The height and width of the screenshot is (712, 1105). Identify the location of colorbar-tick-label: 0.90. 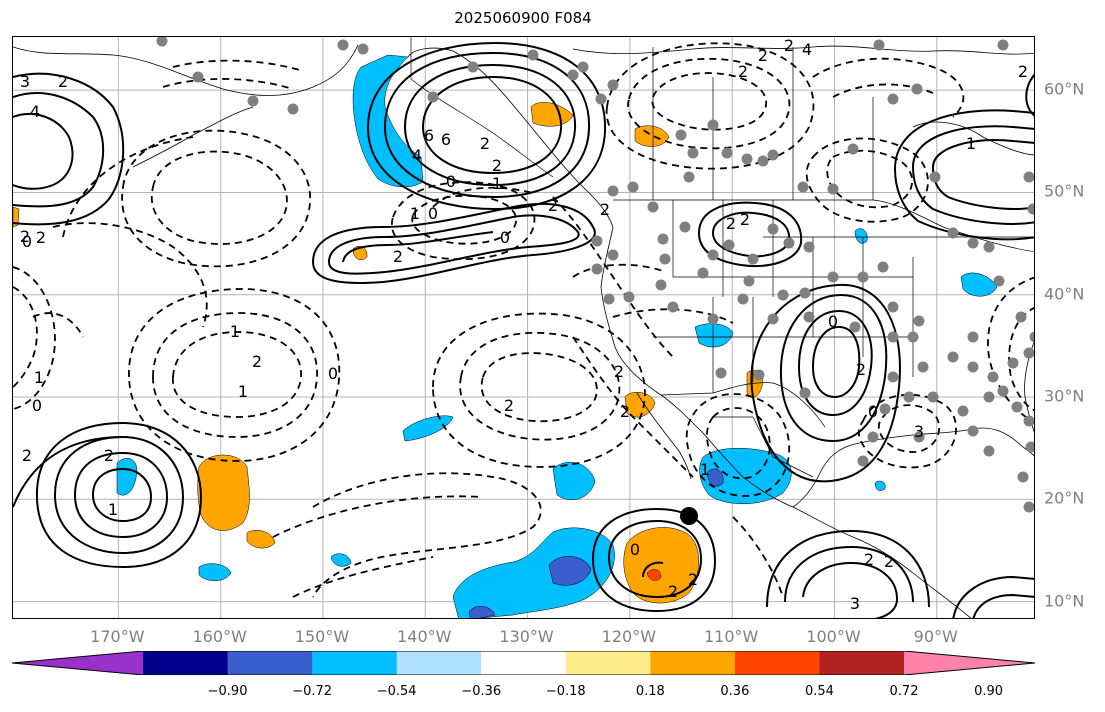
(989, 691).